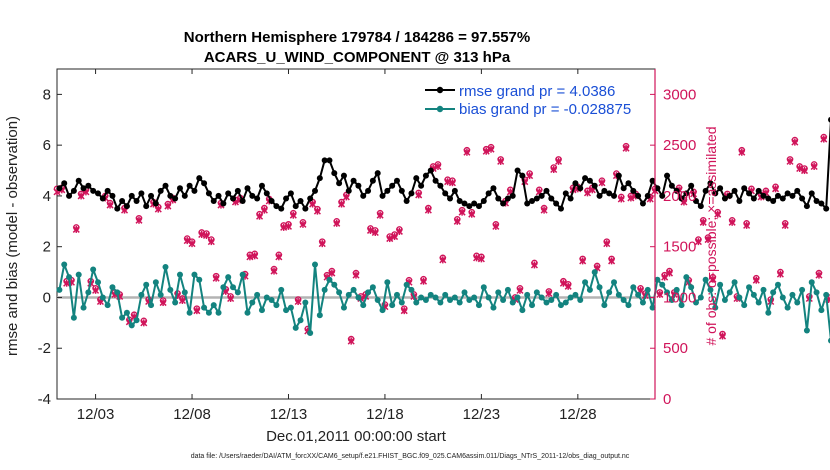 This screenshot has width=830, height=470. Describe the element at coordinates (47, 196) in the screenshot. I see `y-tick-label-left: 4` at that location.